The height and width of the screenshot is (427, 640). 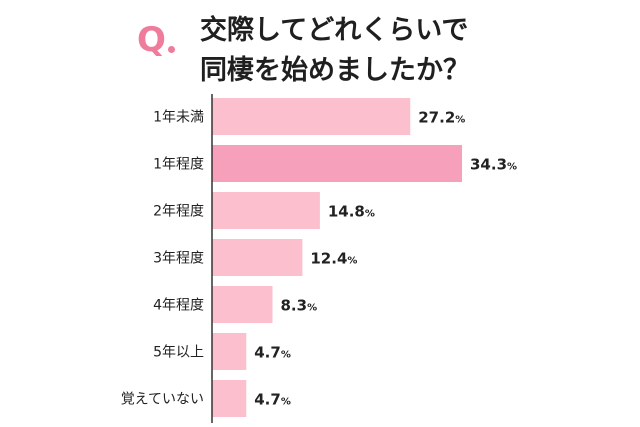 What do you see at coordinates (171, 49) in the screenshot?
I see `question-dot-icon` at bounding box center [171, 49].